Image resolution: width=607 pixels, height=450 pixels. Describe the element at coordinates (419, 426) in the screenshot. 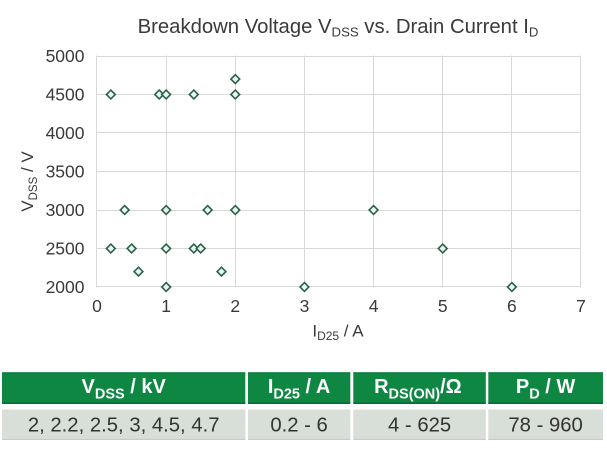

I see `svg-text: 4 - 625` at that location.